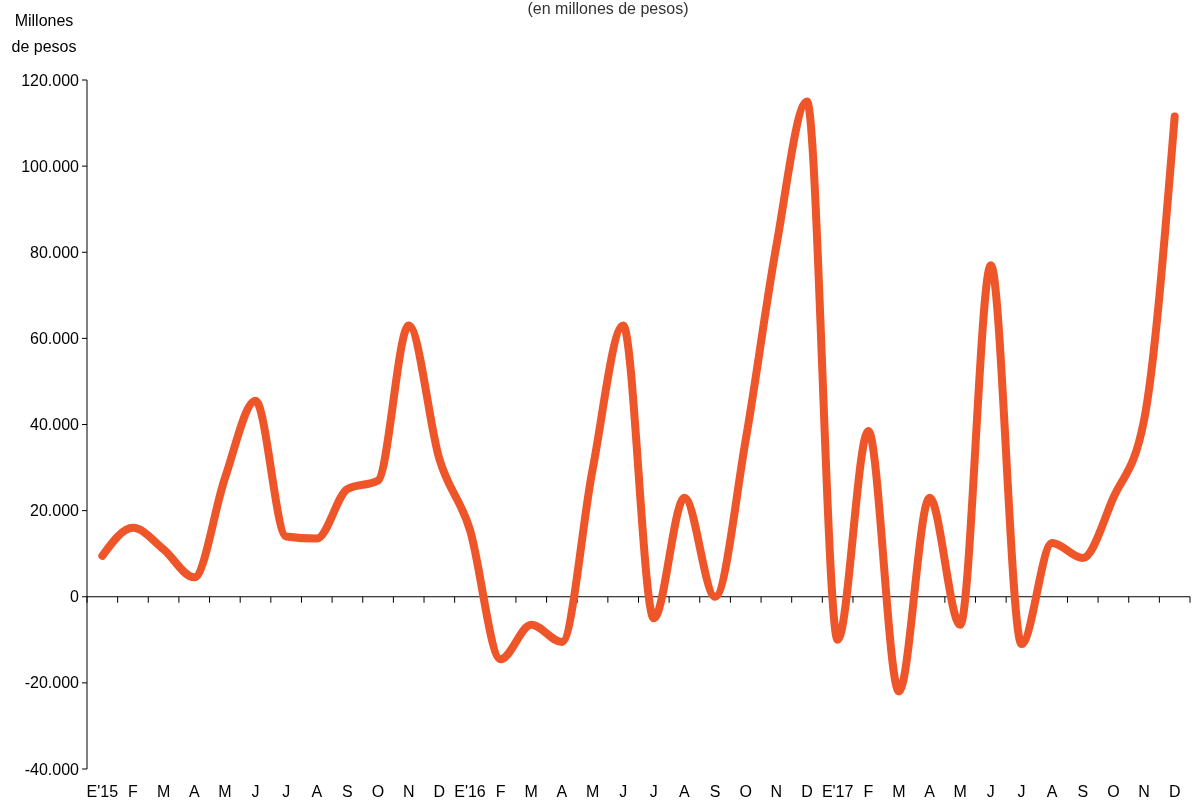 This screenshot has height=803, width=1192. Describe the element at coordinates (55, 252) in the screenshot. I see `y-tick-label: 80.000` at that location.